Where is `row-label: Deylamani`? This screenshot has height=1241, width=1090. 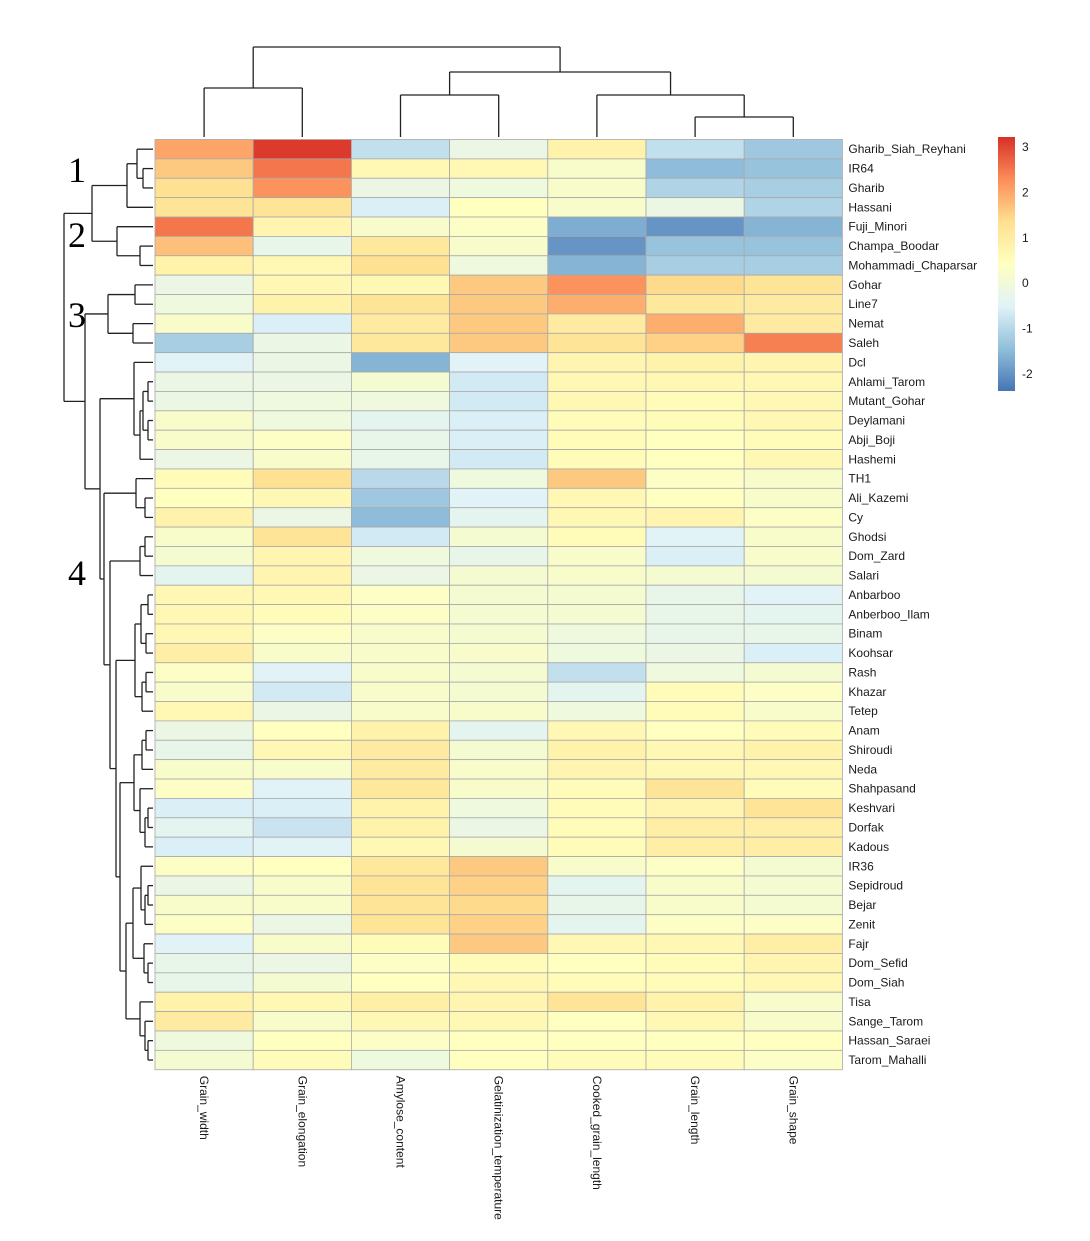
row-label: Deylamani is located at coordinates (876, 421).